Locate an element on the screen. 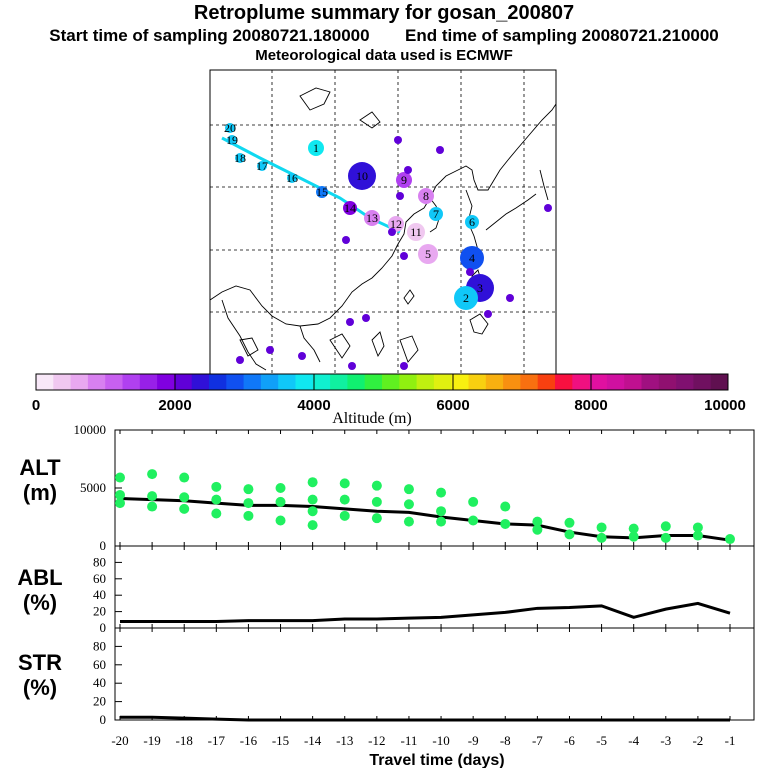 The height and width of the screenshot is (768, 768). x-tick-label: -3 is located at coordinates (665, 740).